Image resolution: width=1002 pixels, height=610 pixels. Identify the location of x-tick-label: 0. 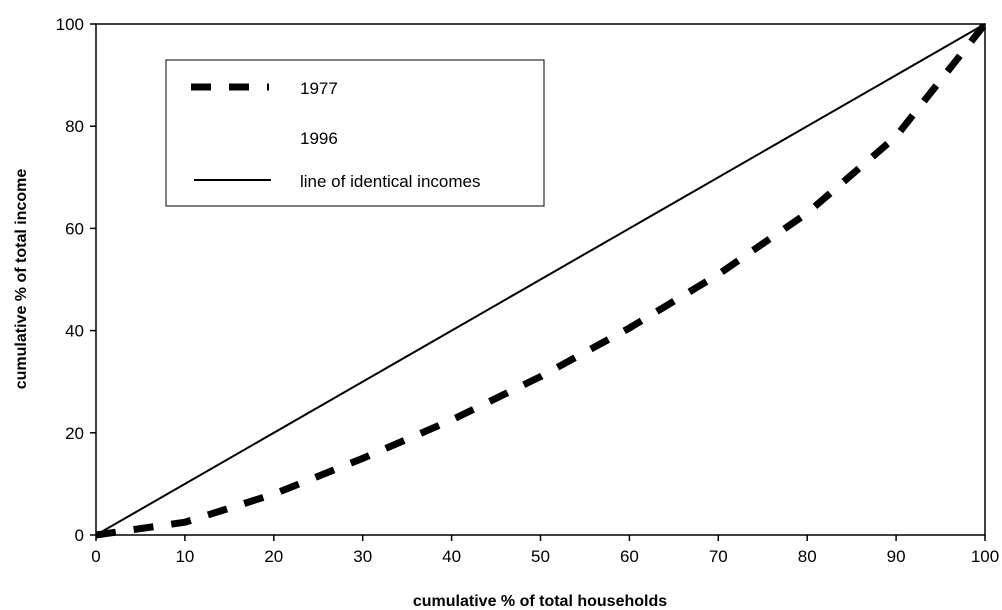
(95, 556).